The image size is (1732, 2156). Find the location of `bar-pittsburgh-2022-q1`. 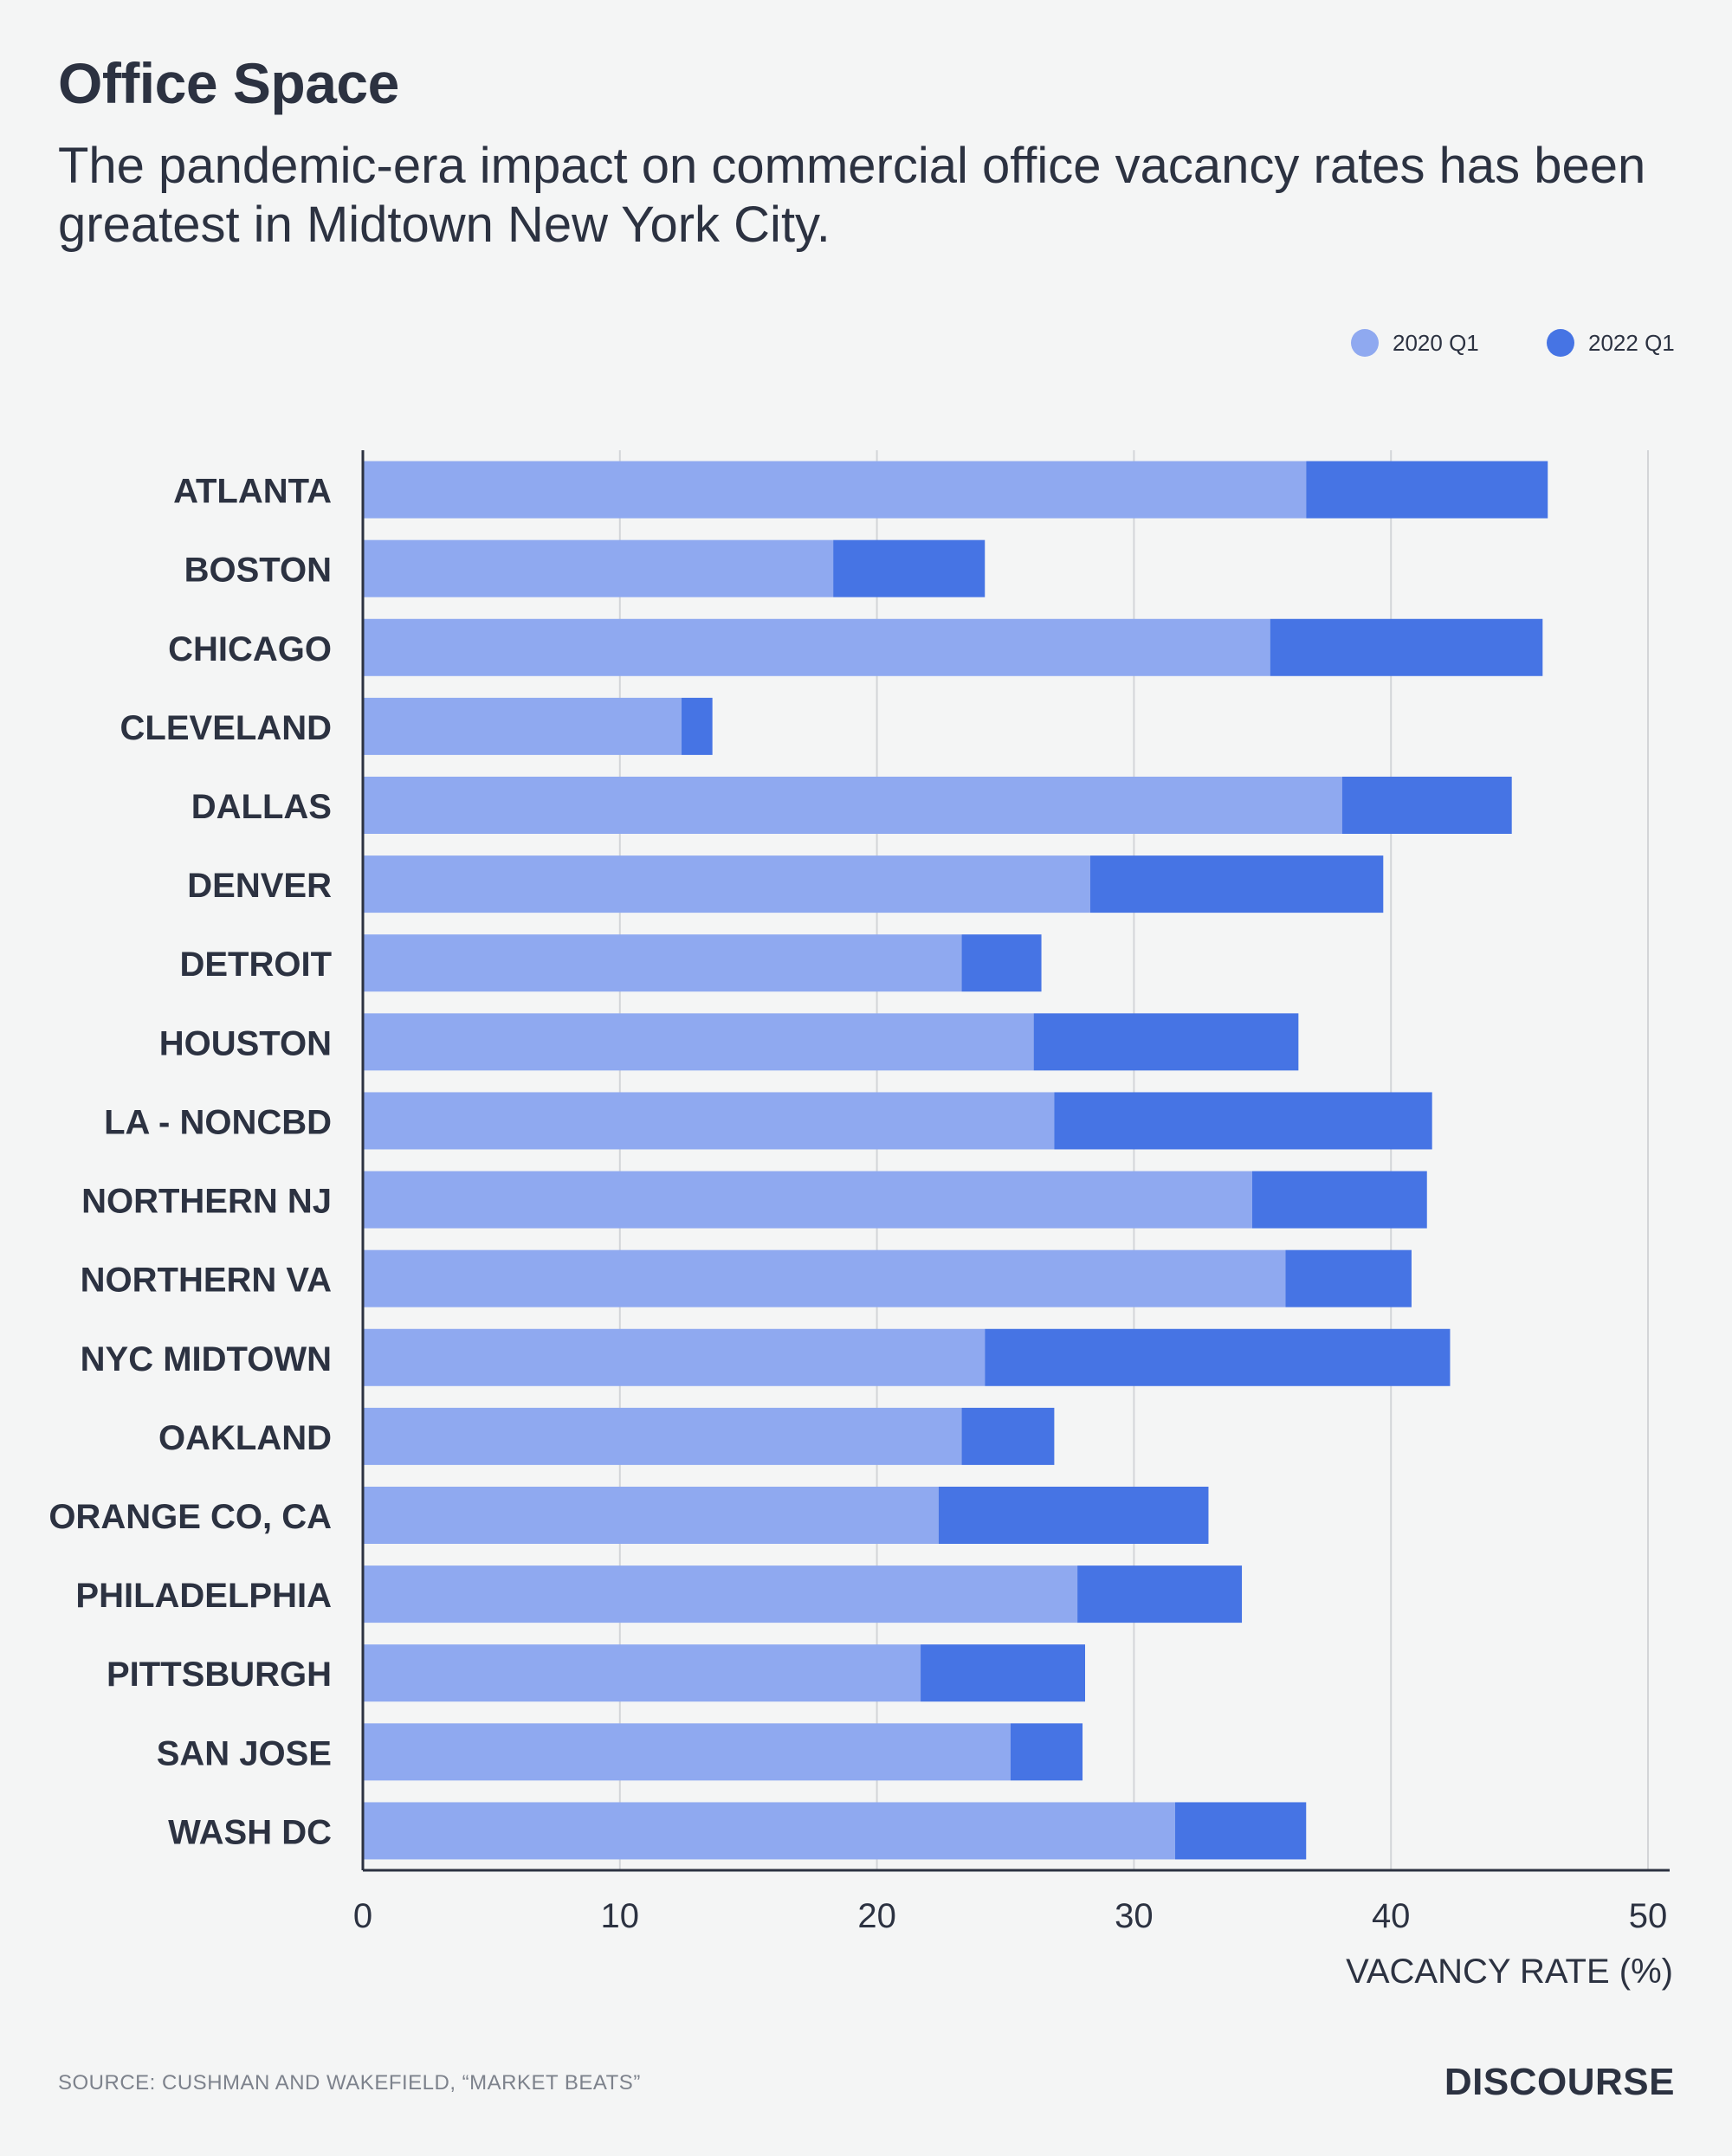

bar-pittsburgh-2022-q1 is located at coordinates (1003, 1673).